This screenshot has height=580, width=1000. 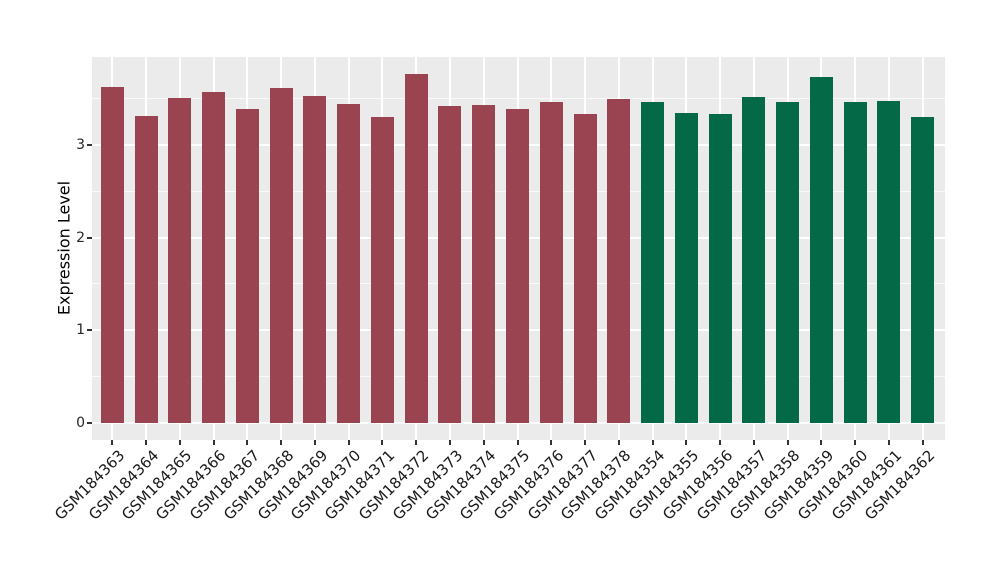 I want to click on bar-GSM184377, so click(x=585, y=268).